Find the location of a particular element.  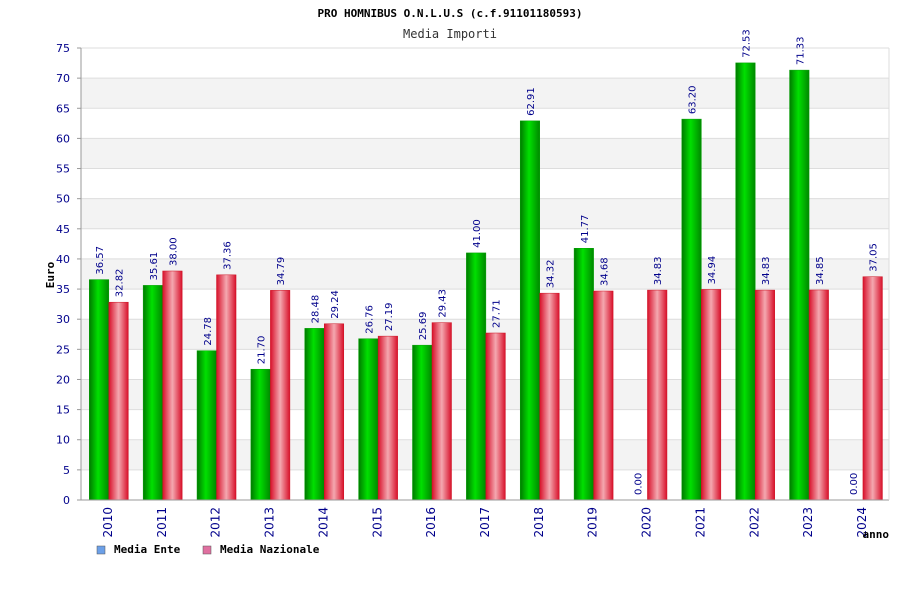

bar-media-ente-2014 is located at coordinates (314, 414).